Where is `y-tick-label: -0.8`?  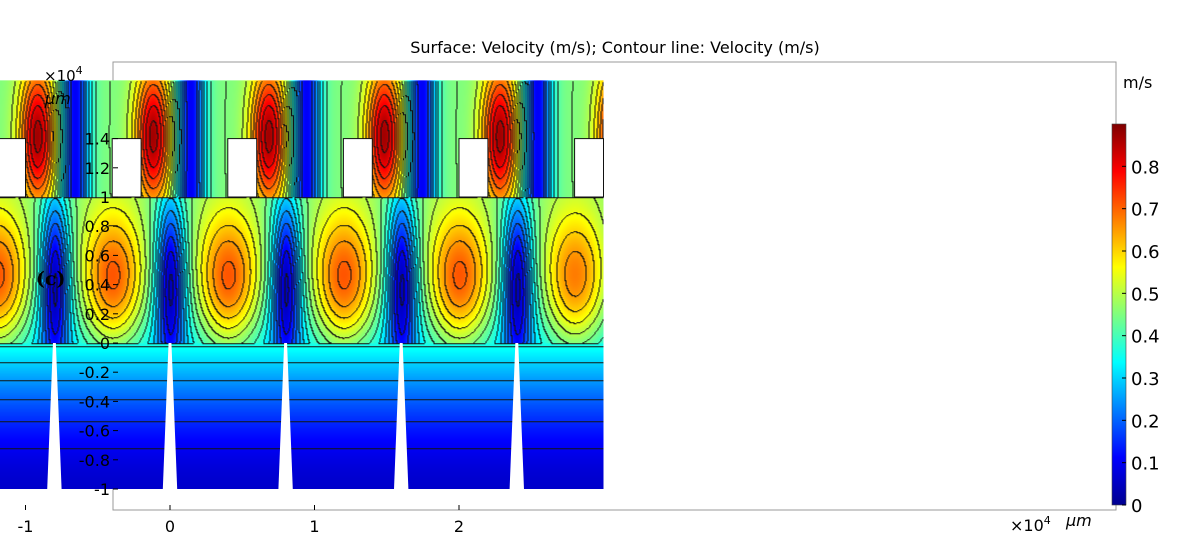 y-tick-label: -0.8 is located at coordinates (94, 460).